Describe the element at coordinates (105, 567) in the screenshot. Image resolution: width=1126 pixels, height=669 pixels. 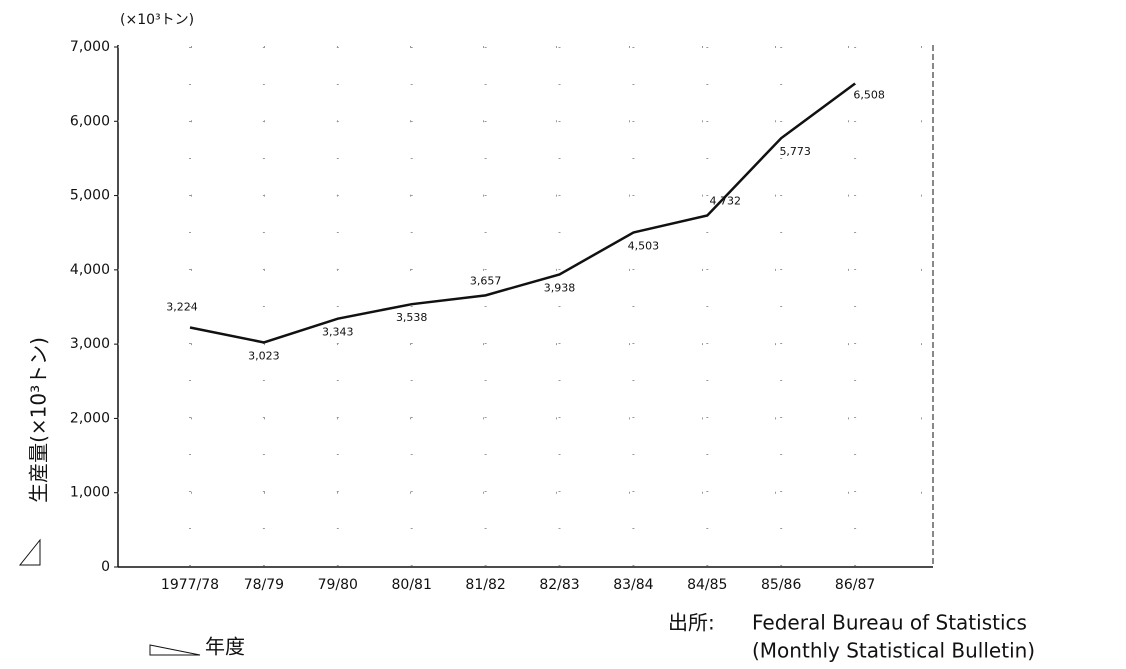
I see `y-tick-label: 0` at that location.